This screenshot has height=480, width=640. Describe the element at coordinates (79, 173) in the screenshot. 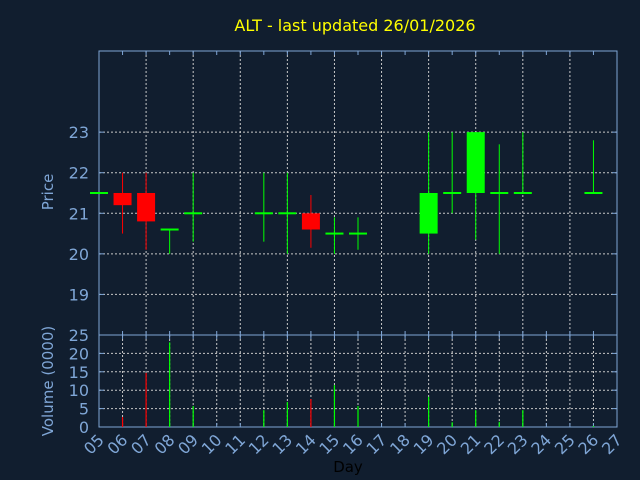

I see `price-tick-label: 22` at that location.